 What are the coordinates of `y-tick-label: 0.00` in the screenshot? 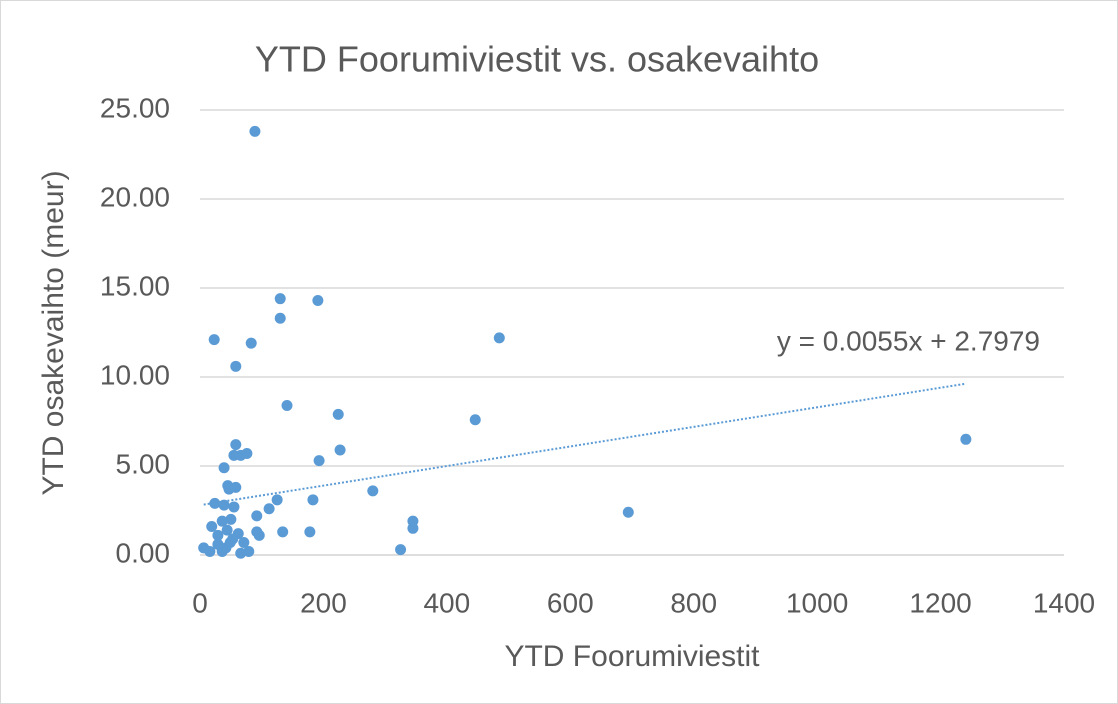 It's located at (143, 552).